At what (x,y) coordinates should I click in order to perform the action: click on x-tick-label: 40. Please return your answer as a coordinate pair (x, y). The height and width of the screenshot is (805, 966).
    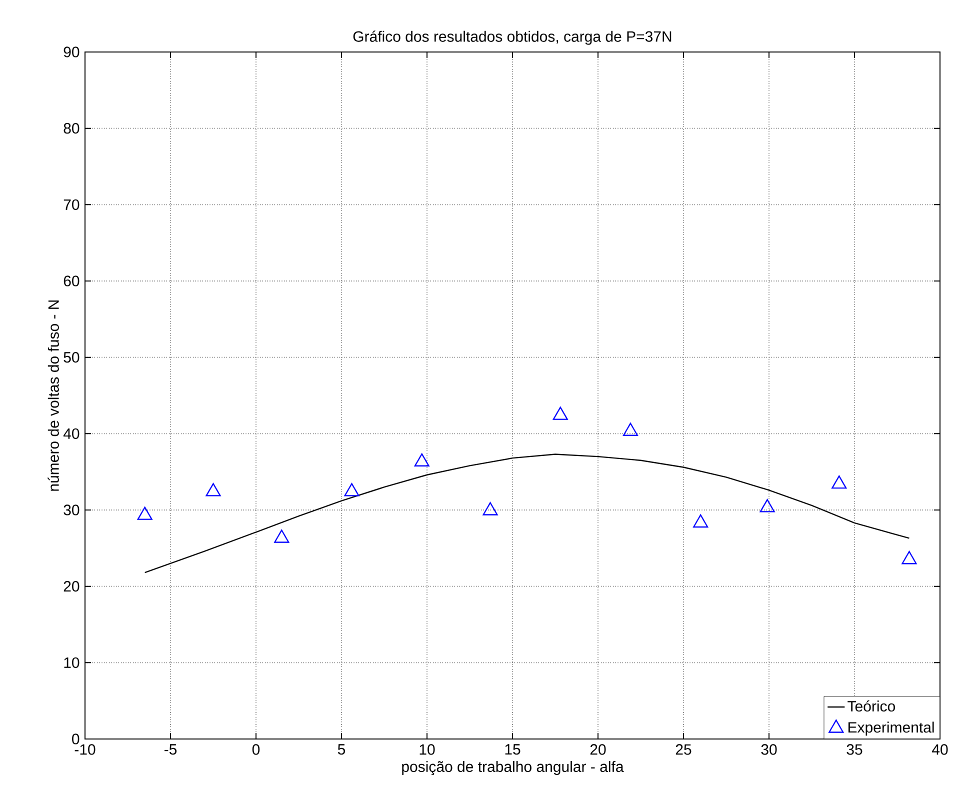
    Looking at the image, I should click on (940, 749).